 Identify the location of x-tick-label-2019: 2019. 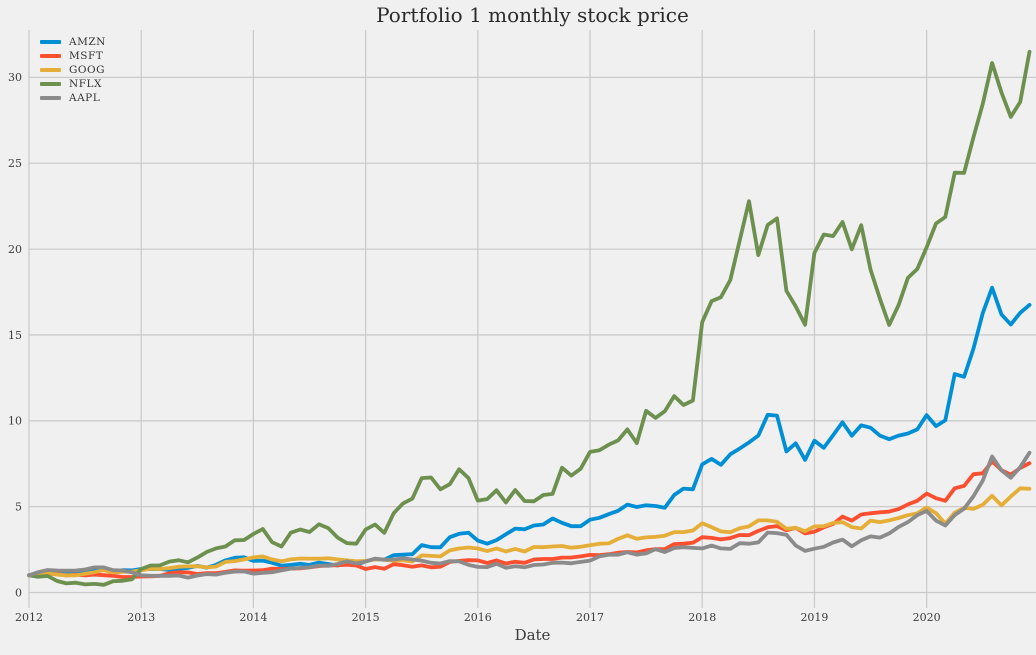
(814, 617).